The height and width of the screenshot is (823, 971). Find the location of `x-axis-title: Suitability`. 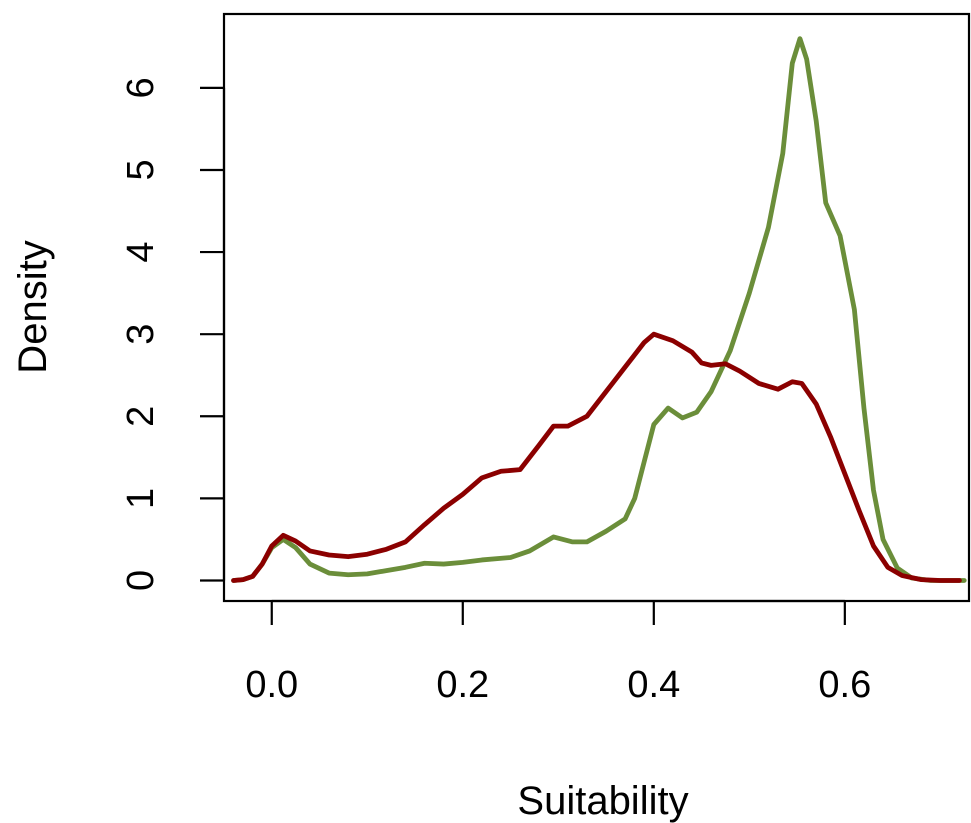

x-axis-title: Suitability is located at coordinates (602, 801).